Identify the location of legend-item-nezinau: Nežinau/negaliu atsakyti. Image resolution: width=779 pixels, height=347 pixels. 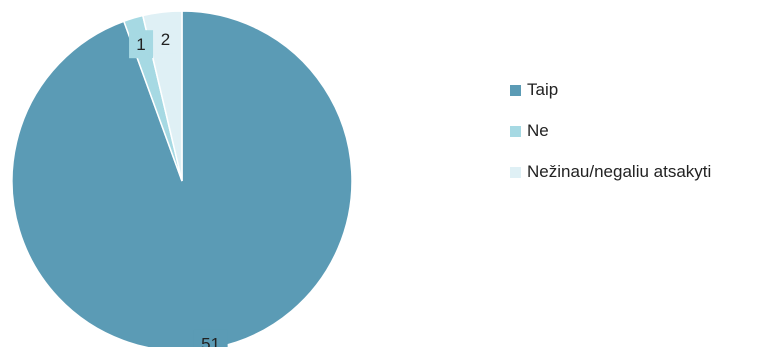
(610, 172).